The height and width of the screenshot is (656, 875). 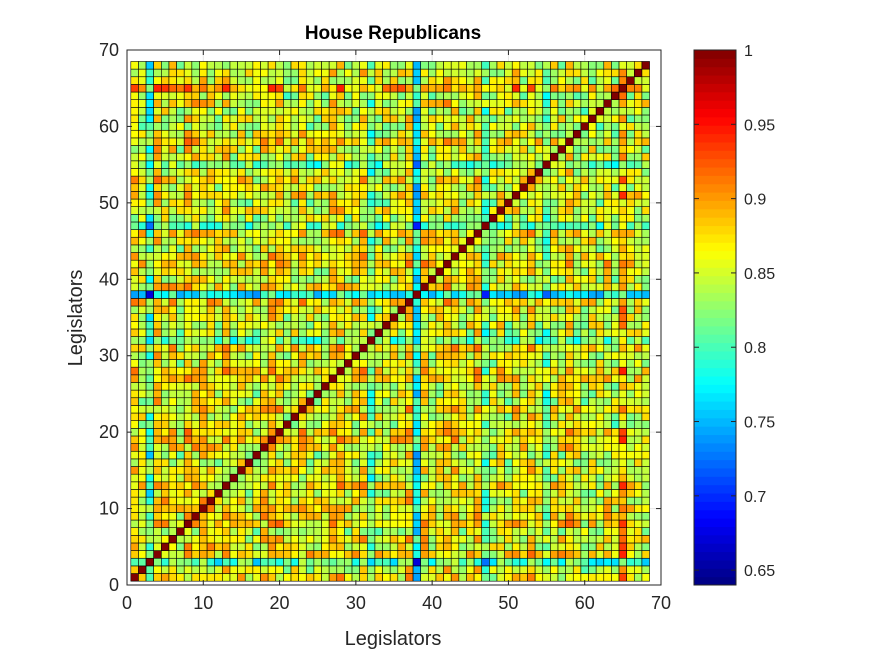 What do you see at coordinates (715, 317) in the screenshot?
I see `colorbar` at bounding box center [715, 317].